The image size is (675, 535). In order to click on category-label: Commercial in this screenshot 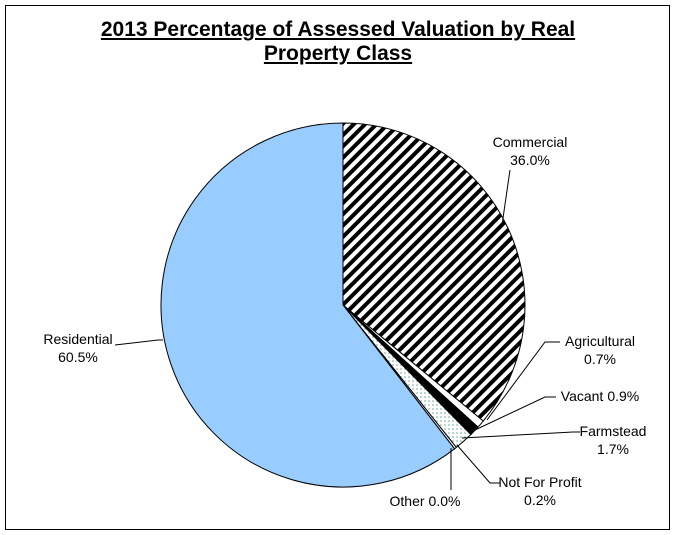, I will do `click(530, 142)`.